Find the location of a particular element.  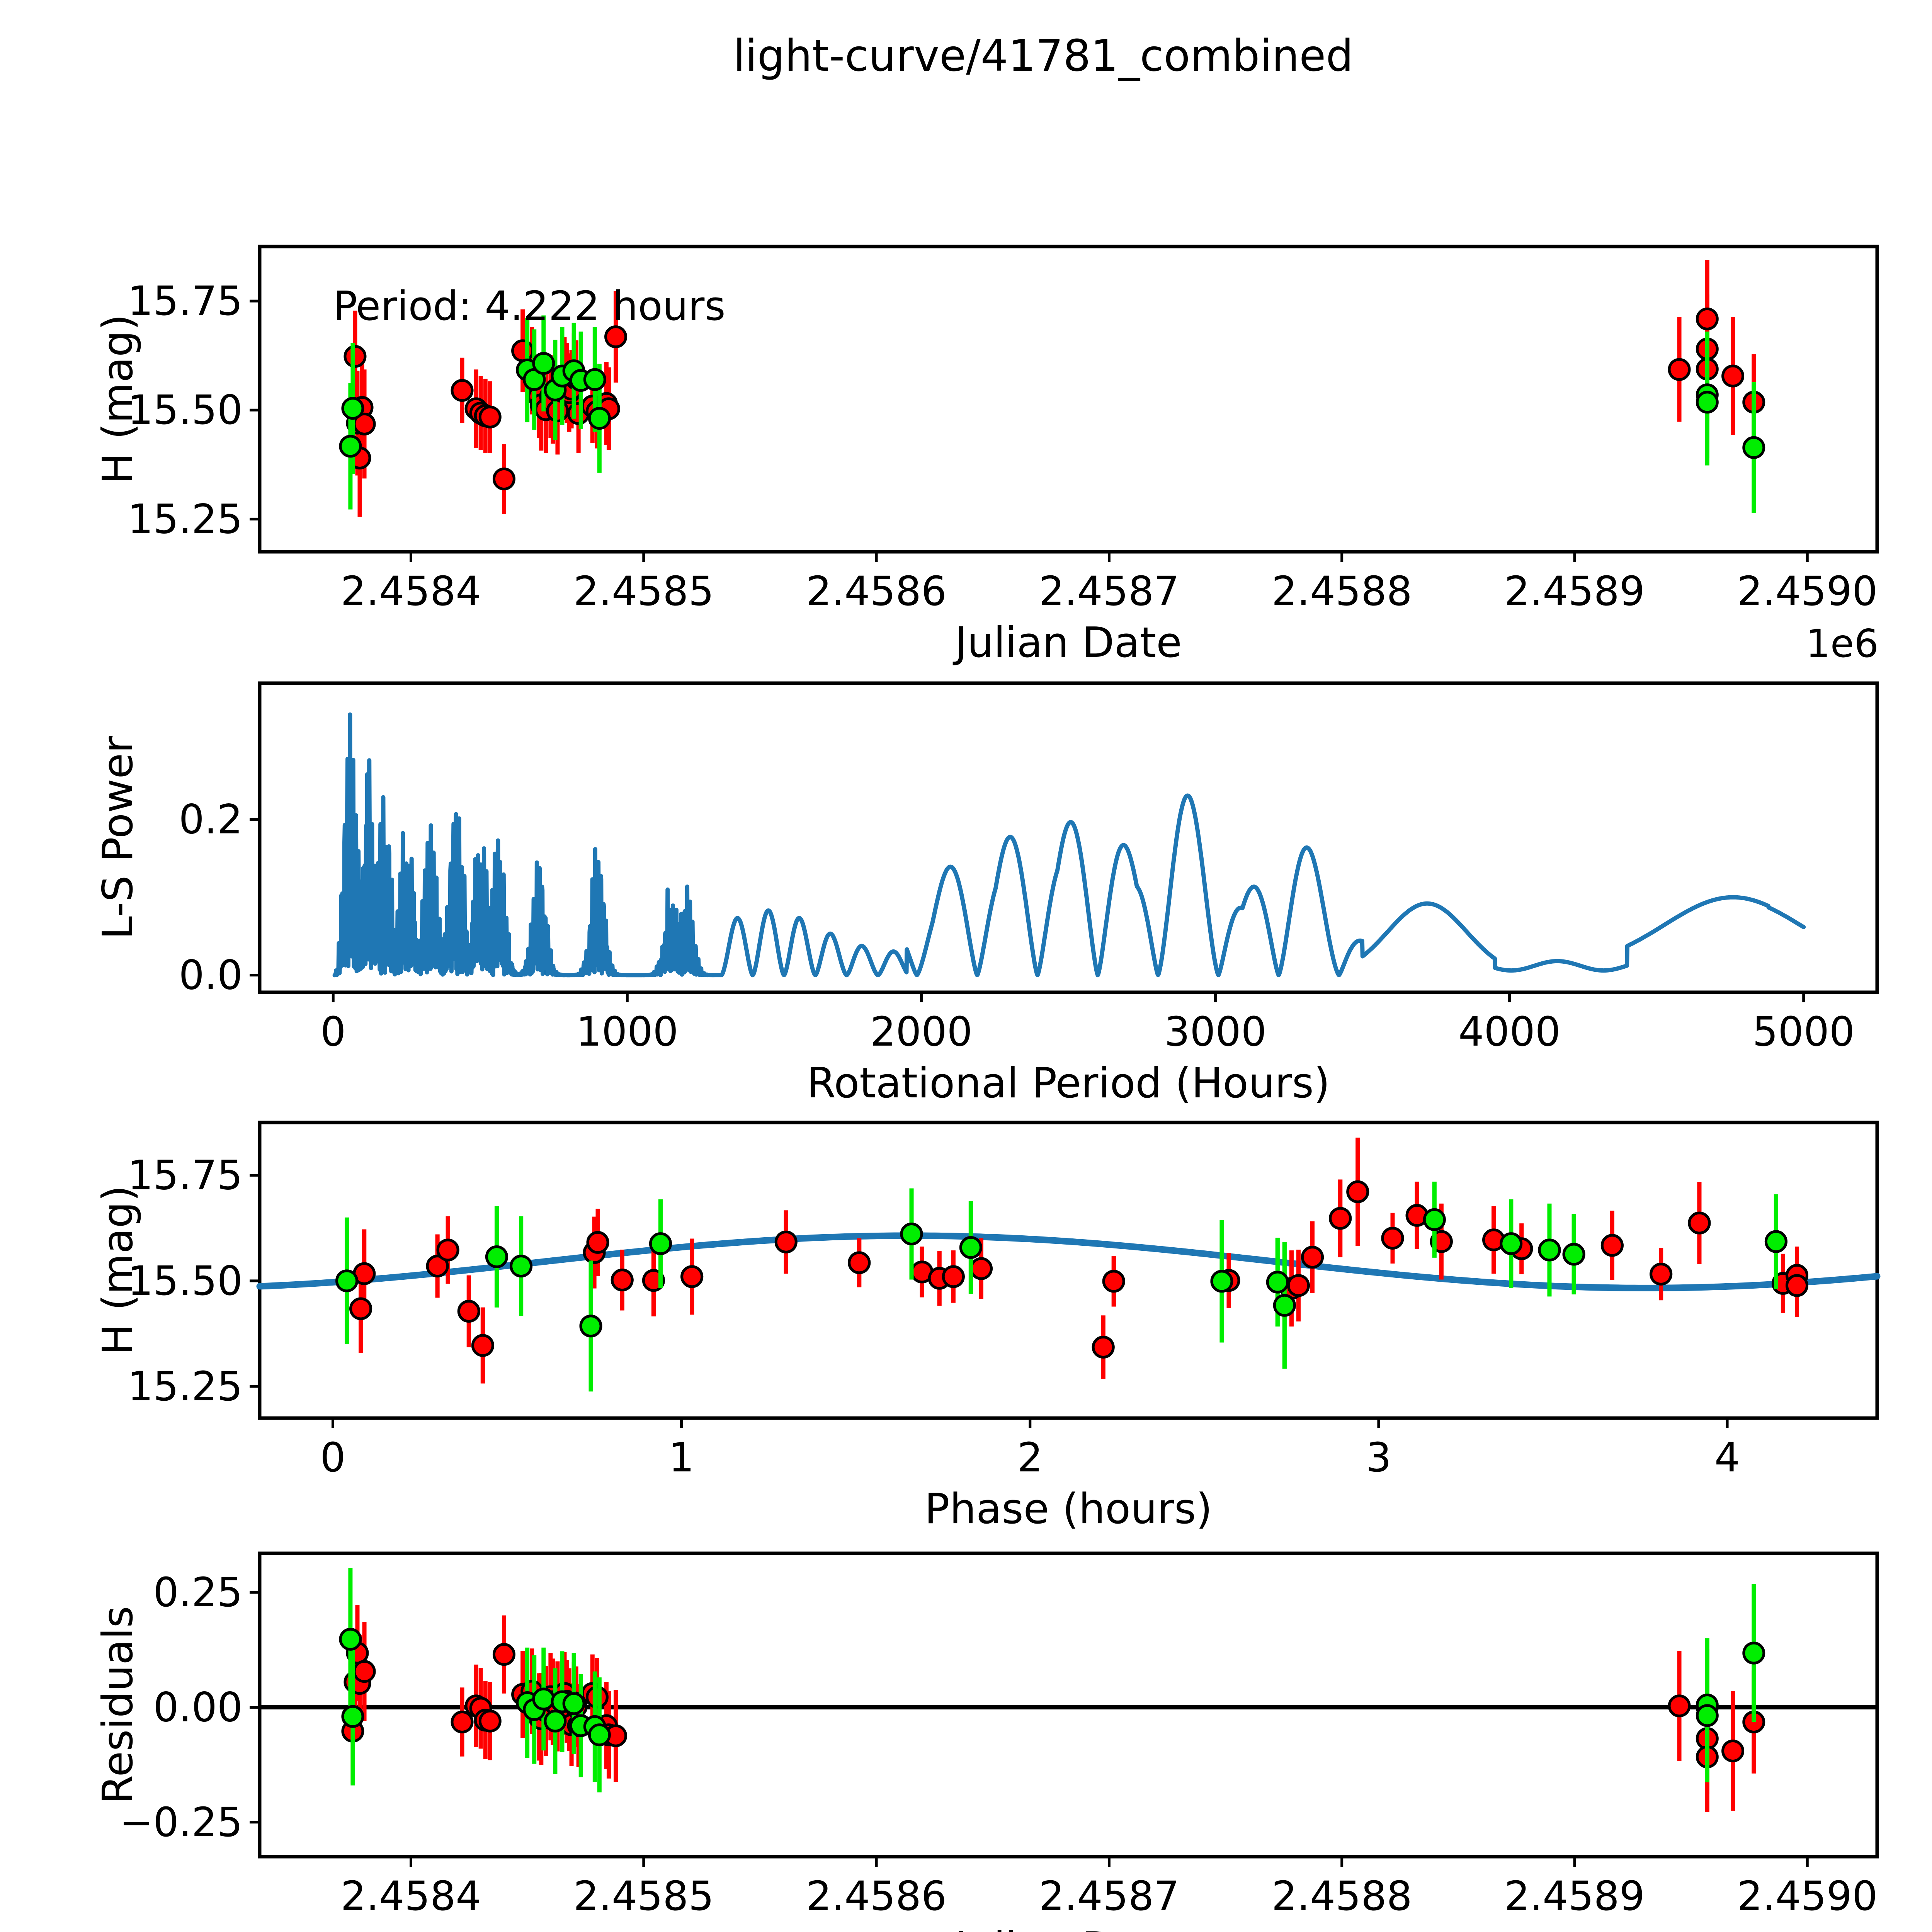

x-tick-label: 2000 is located at coordinates (921, 1031).